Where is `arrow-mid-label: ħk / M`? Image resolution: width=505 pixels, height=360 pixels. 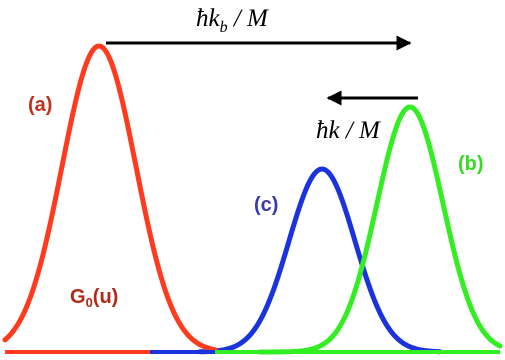 arrow-mid-label: ħk / M is located at coordinates (348, 130).